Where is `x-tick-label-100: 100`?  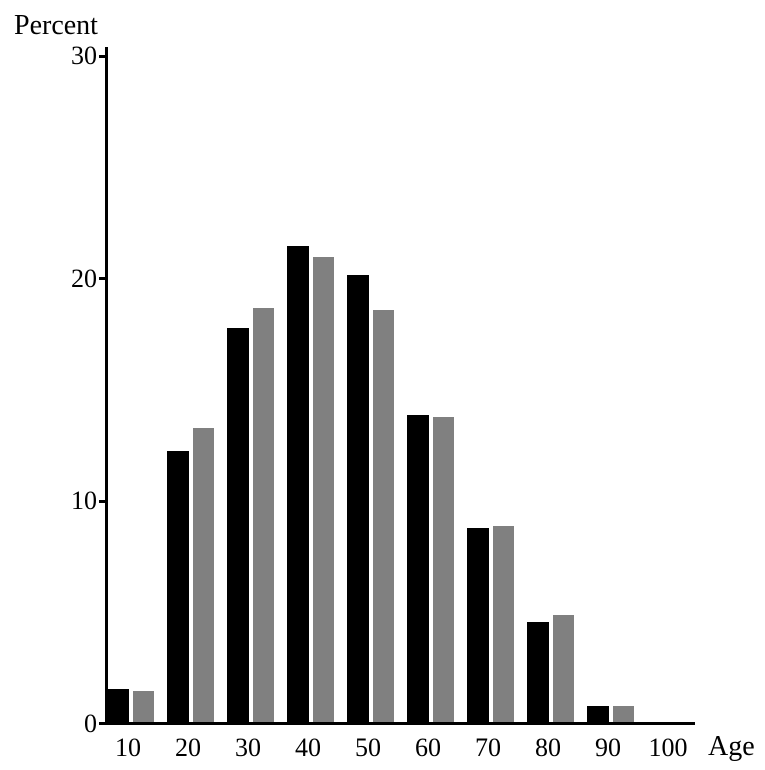
x-tick-label-100: 100 is located at coordinates (668, 747).